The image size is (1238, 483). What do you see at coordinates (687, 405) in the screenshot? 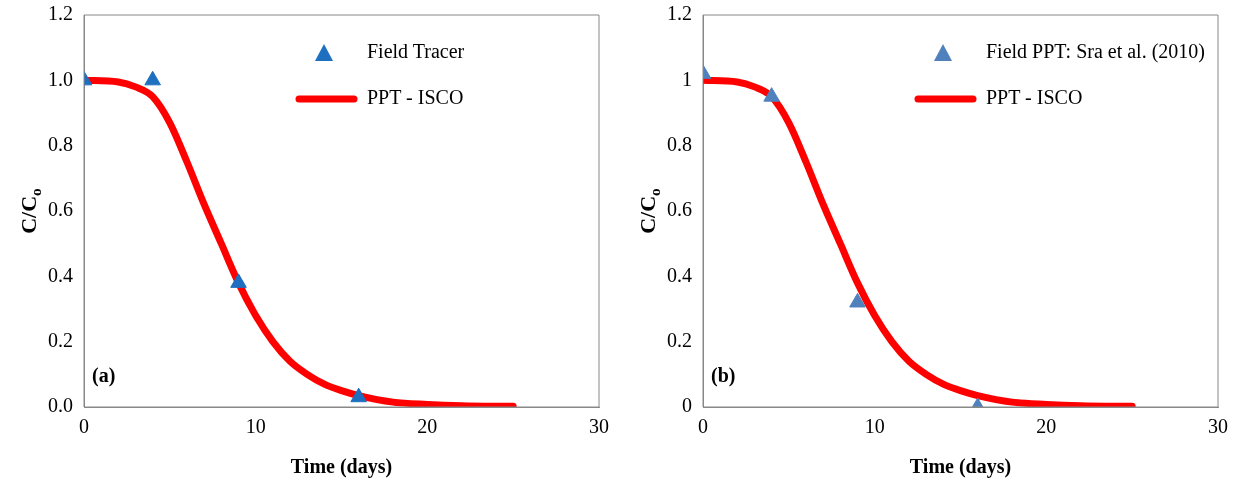
I see `y-tick-label: 0` at bounding box center [687, 405].